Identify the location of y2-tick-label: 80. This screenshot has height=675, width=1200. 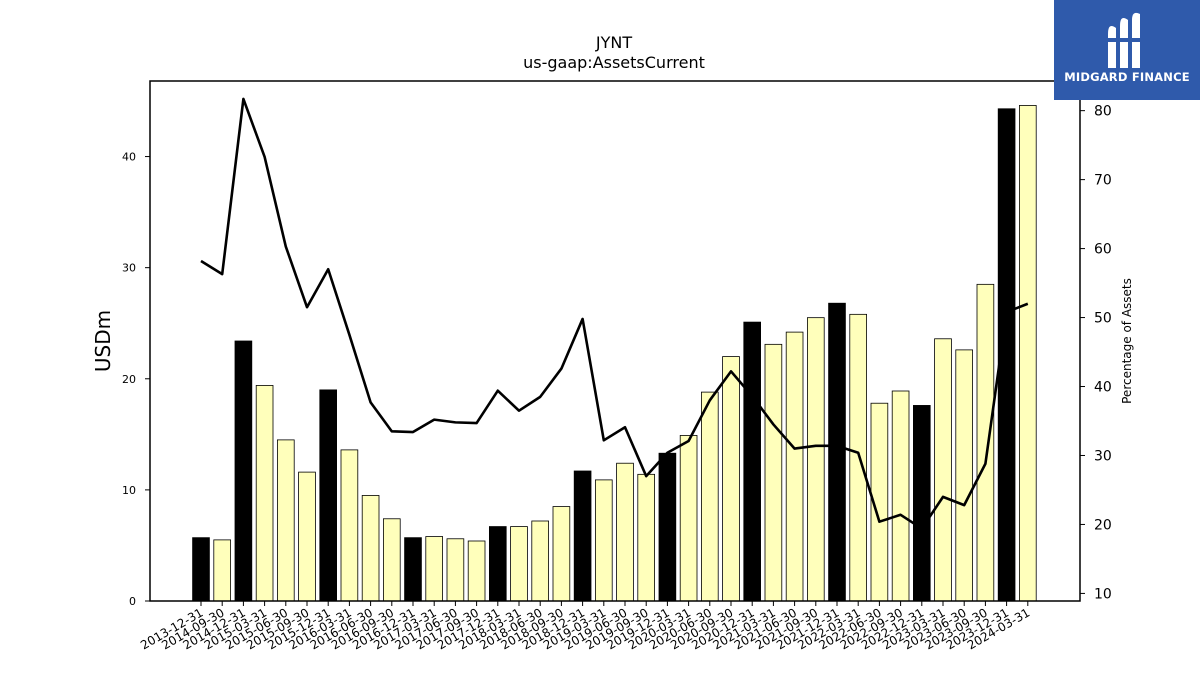
(1103, 112).